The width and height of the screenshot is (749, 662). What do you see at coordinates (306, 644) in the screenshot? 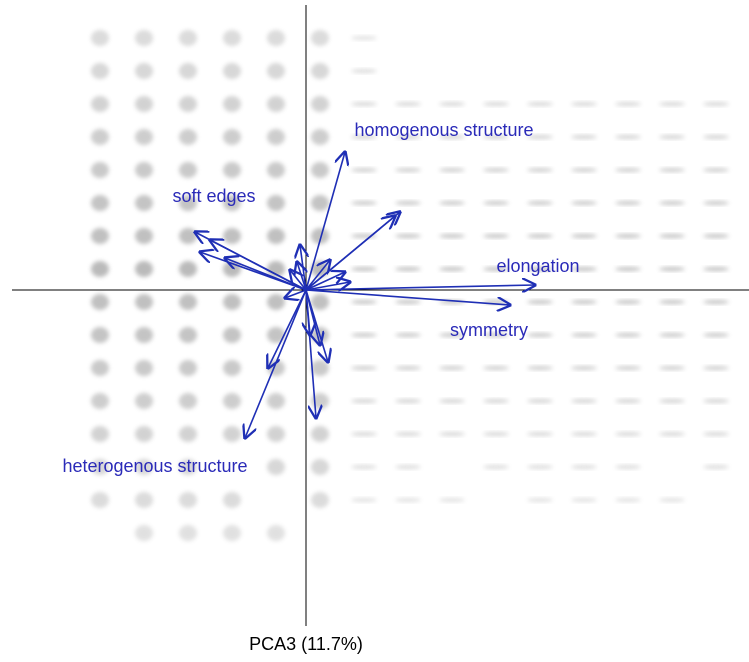
I see `x-axis-label: PCA3 (11.7%)` at bounding box center [306, 644].